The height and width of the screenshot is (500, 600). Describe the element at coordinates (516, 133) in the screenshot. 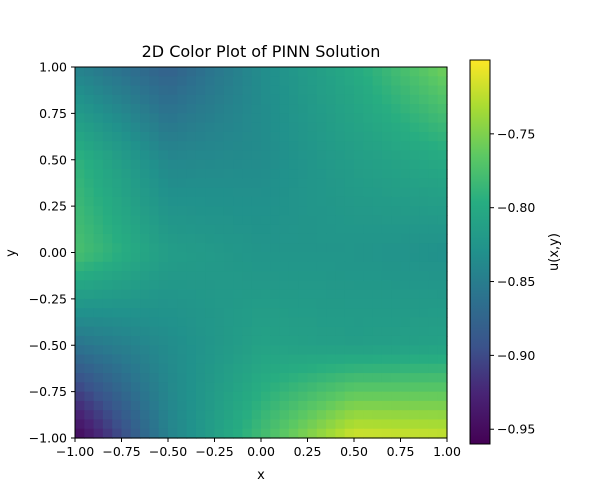

I see `colorbar-tick-label: −0.75` at that location.